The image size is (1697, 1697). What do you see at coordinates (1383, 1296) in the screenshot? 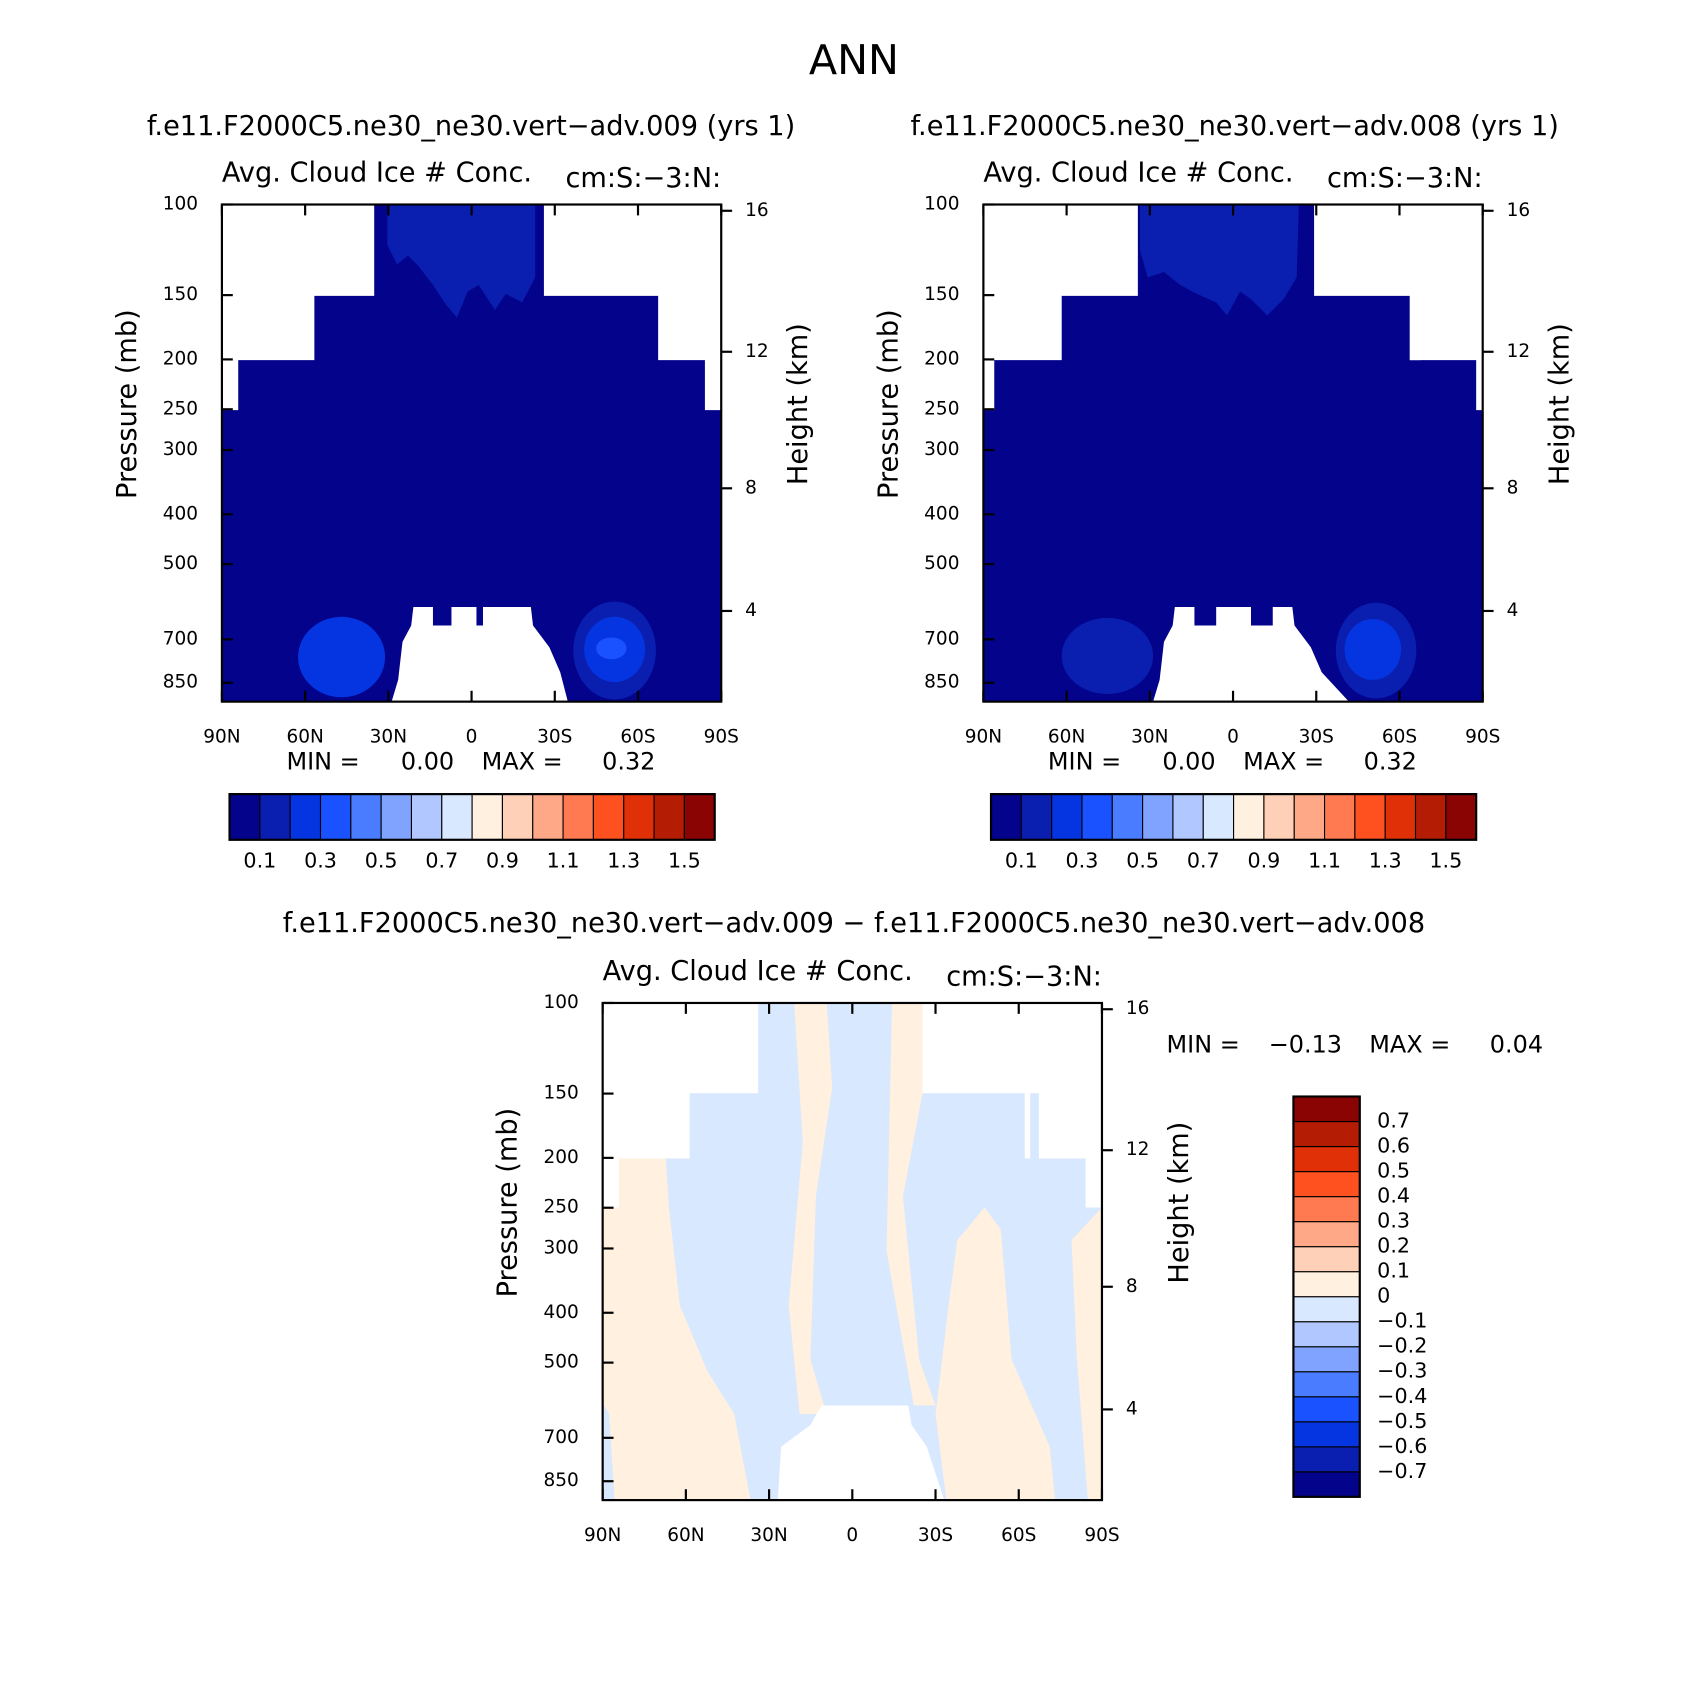
I see `colorbar-label: 0` at bounding box center [1383, 1296].